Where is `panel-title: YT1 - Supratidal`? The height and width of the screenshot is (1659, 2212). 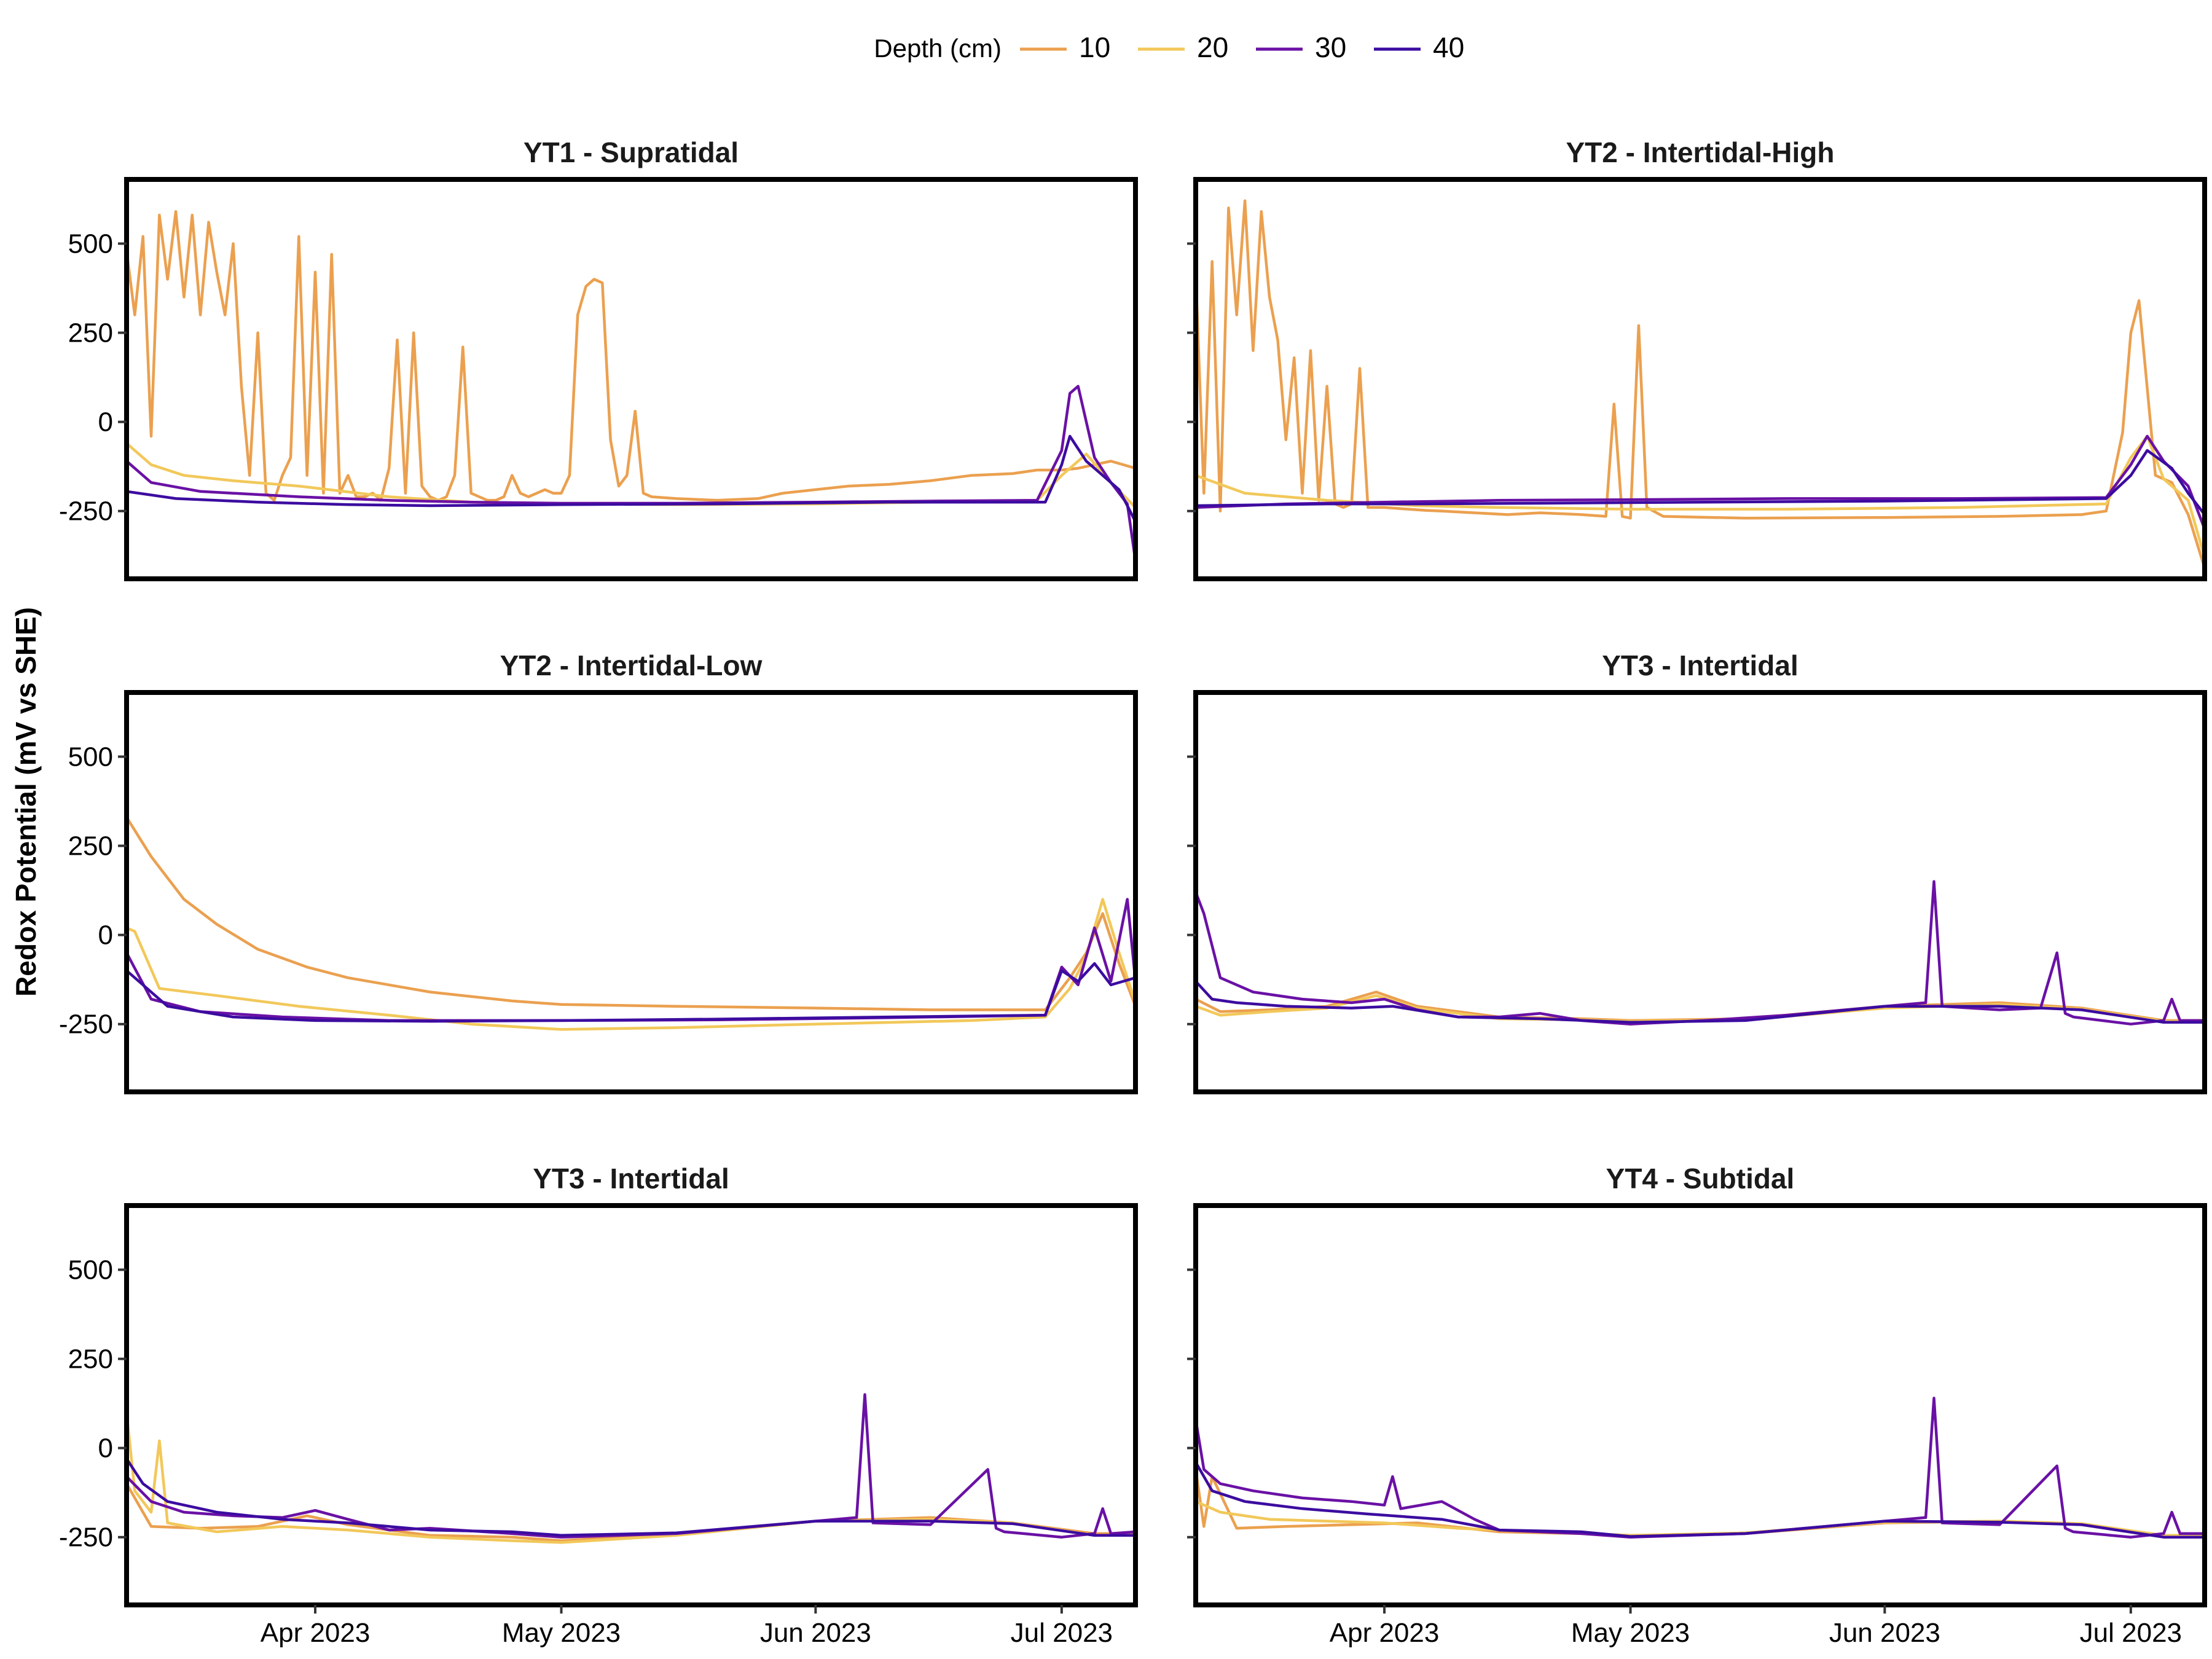 panel-title: YT1 - Supratidal is located at coordinates (631, 152).